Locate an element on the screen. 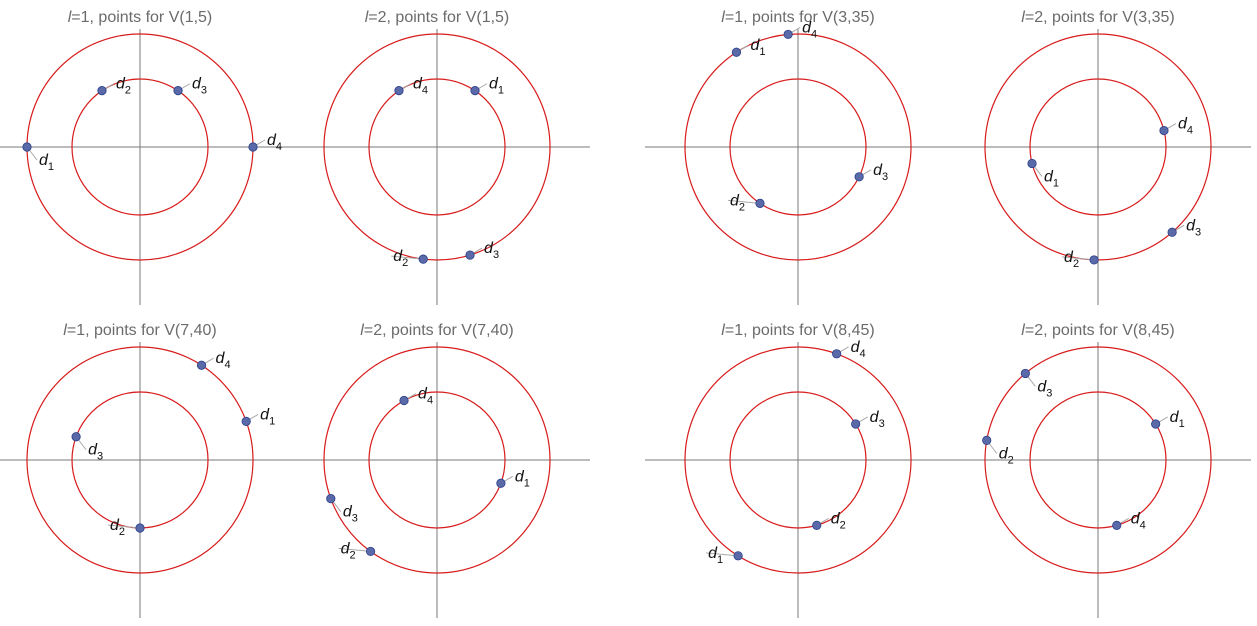 The height and width of the screenshot is (626, 1257). panel-title-text: =1, points for V(8,45) is located at coordinates (800, 330).